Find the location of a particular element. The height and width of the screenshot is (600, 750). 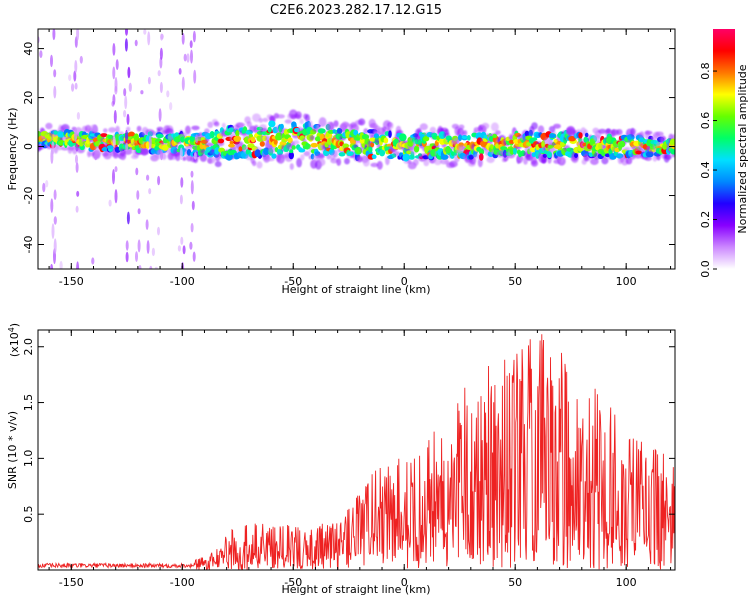

colorbar-tick-label: 0.4 is located at coordinates (705, 170).